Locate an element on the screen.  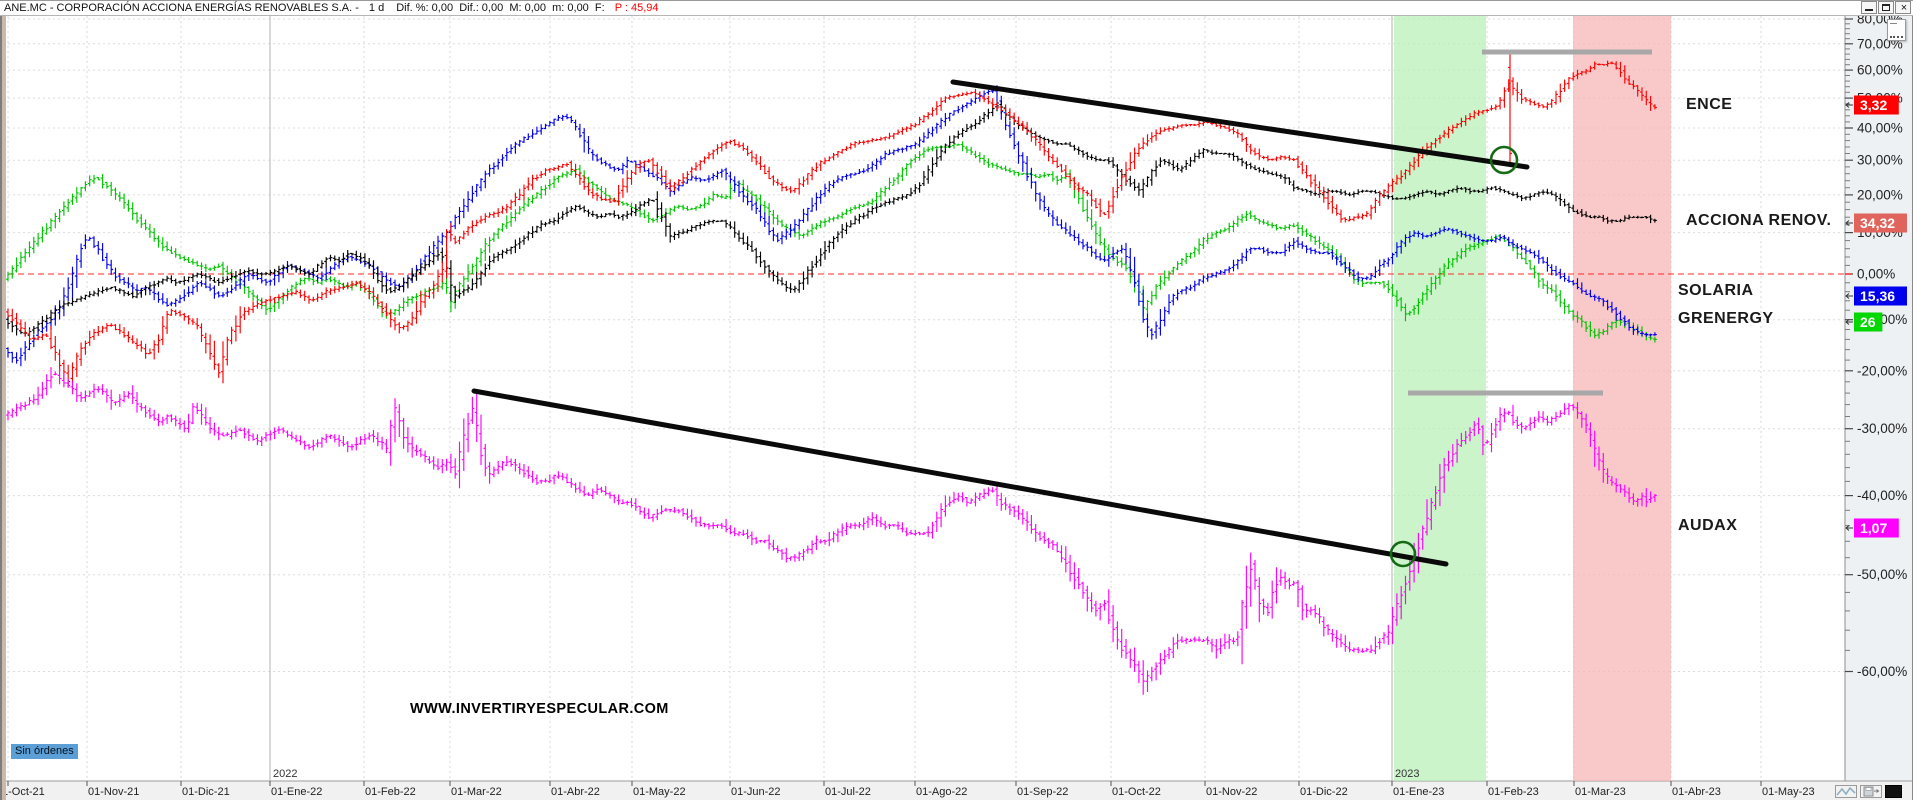
svg-text: 1,07 is located at coordinates (1873, 528).